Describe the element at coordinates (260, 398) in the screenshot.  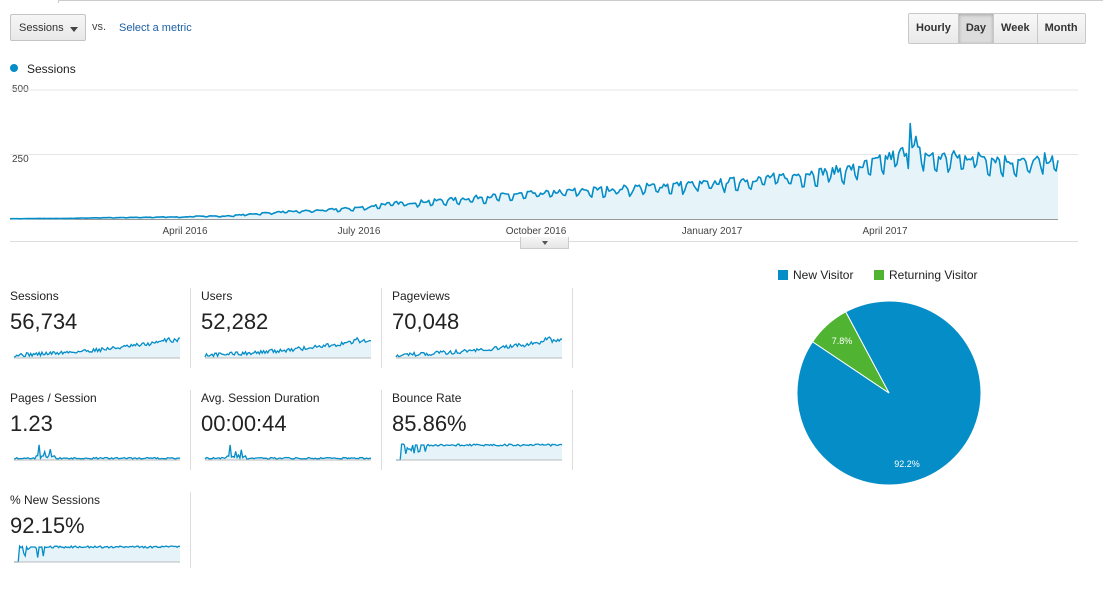
I see `metric-name: Avg. Session Duration` at that location.